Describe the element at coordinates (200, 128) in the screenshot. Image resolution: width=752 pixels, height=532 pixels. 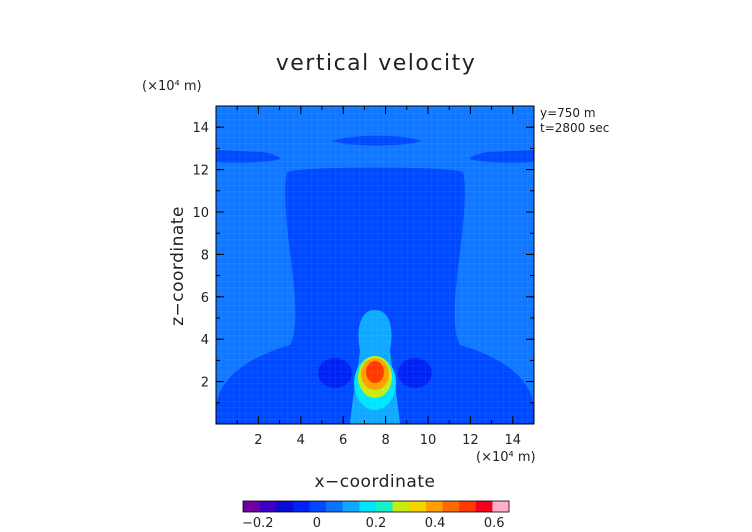
I see `y-tick-label: 14` at that location.